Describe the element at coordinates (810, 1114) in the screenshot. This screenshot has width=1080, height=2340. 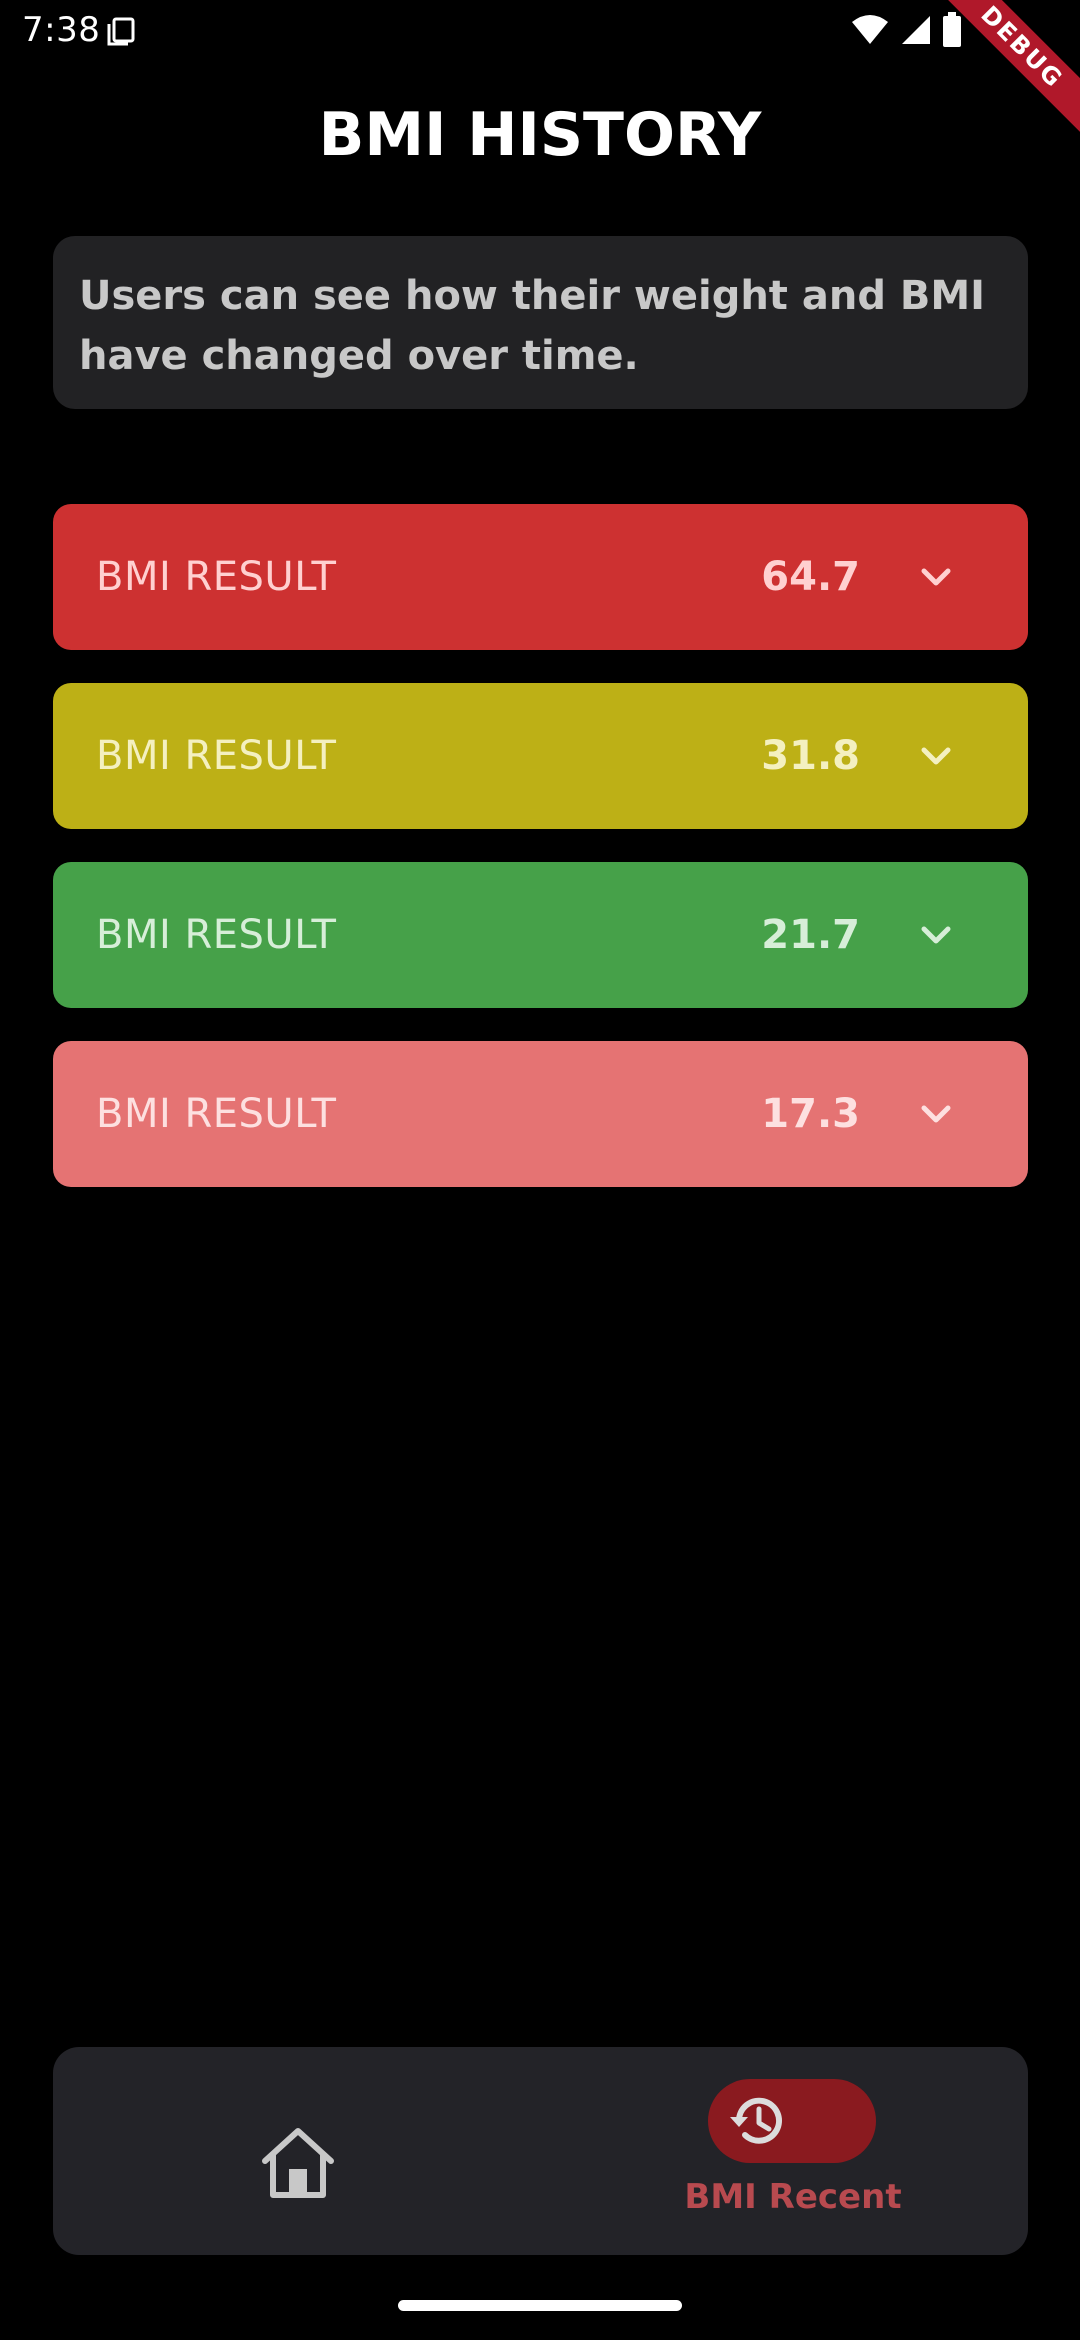
I see `bmi-result-value: 17.3` at that location.